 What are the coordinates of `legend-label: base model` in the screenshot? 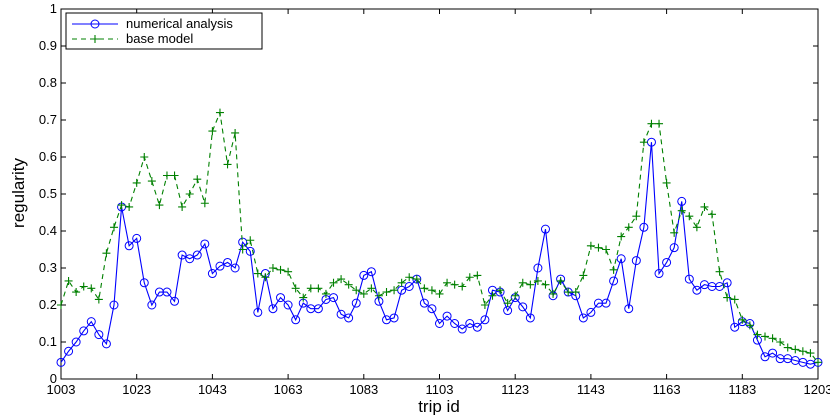 It's located at (159, 38).